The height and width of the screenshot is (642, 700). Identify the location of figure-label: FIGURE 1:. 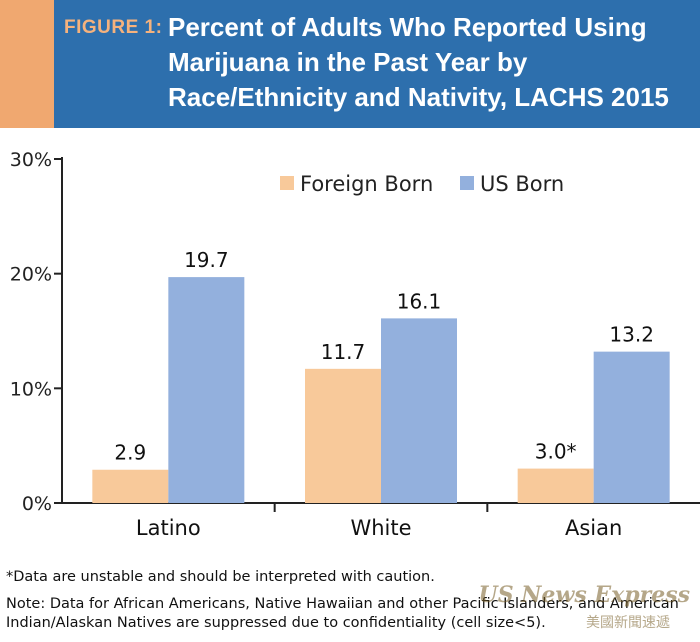
(113, 27).